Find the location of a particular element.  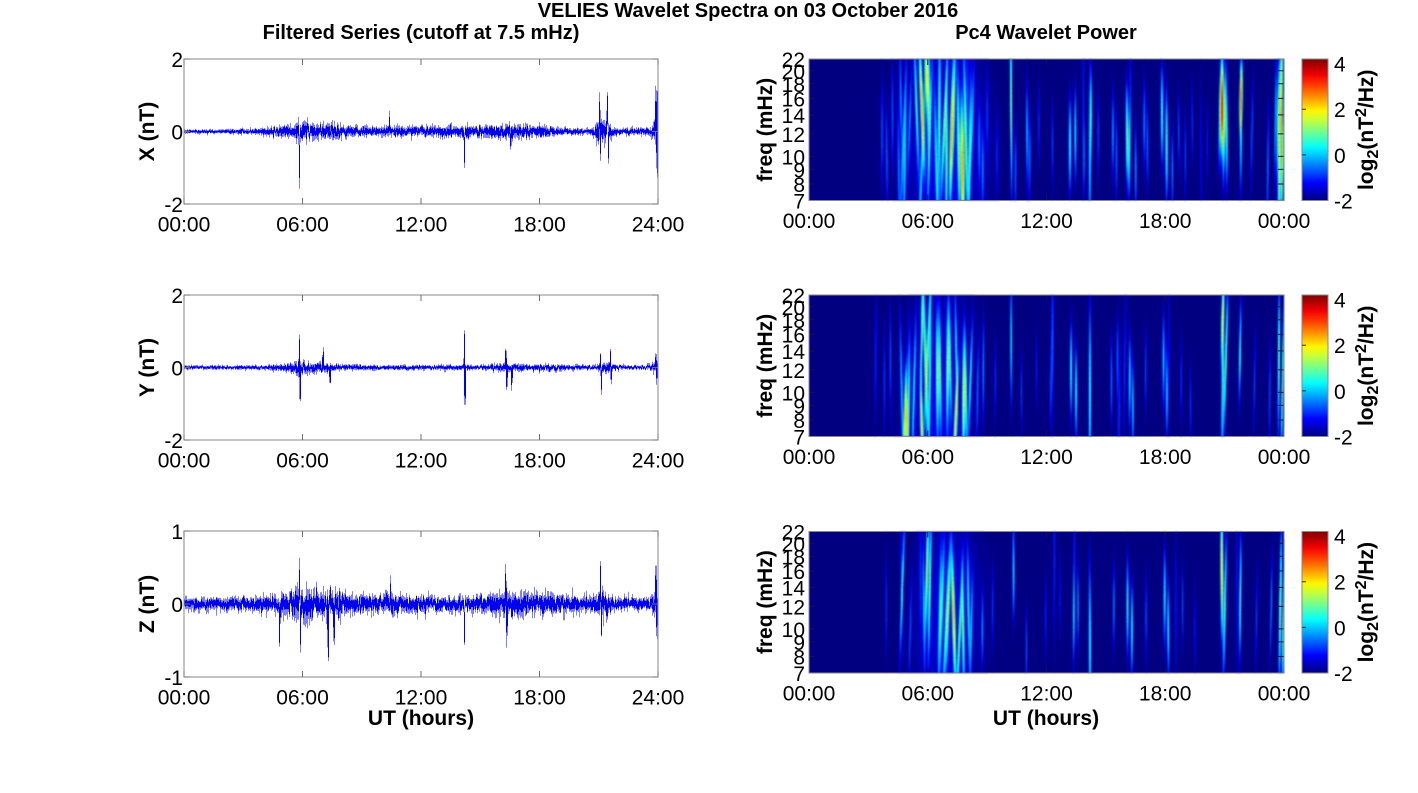

svg-text: X (nT) is located at coordinates (147, 131).